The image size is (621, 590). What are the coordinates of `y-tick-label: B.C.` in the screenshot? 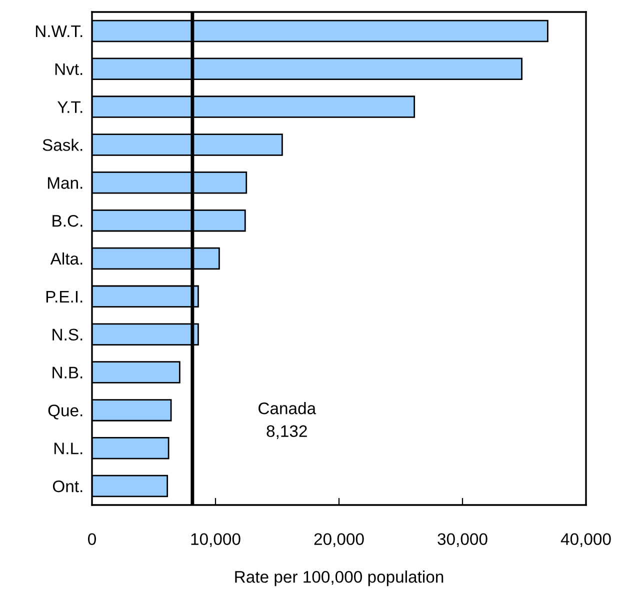 It's located at (67, 220).